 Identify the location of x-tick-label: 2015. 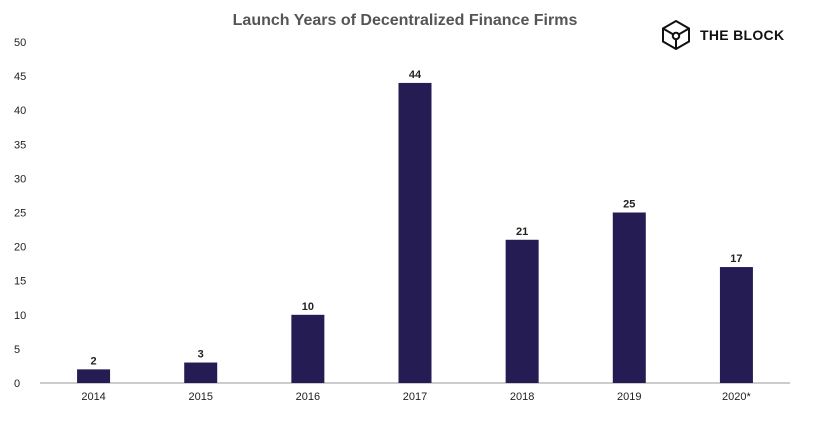
(200, 397).